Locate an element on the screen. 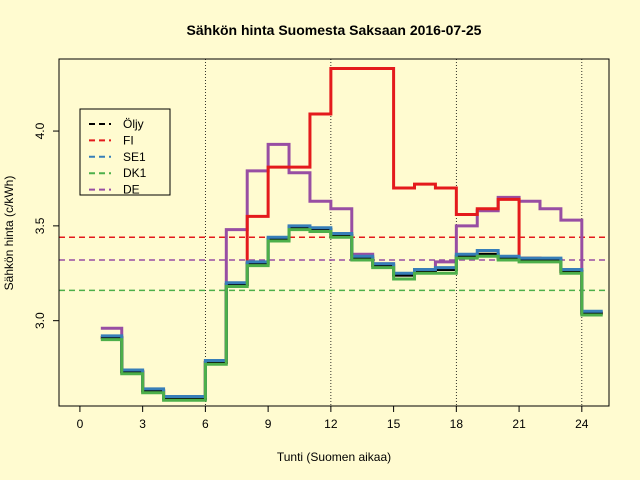  legend-box is located at coordinates (125, 152).